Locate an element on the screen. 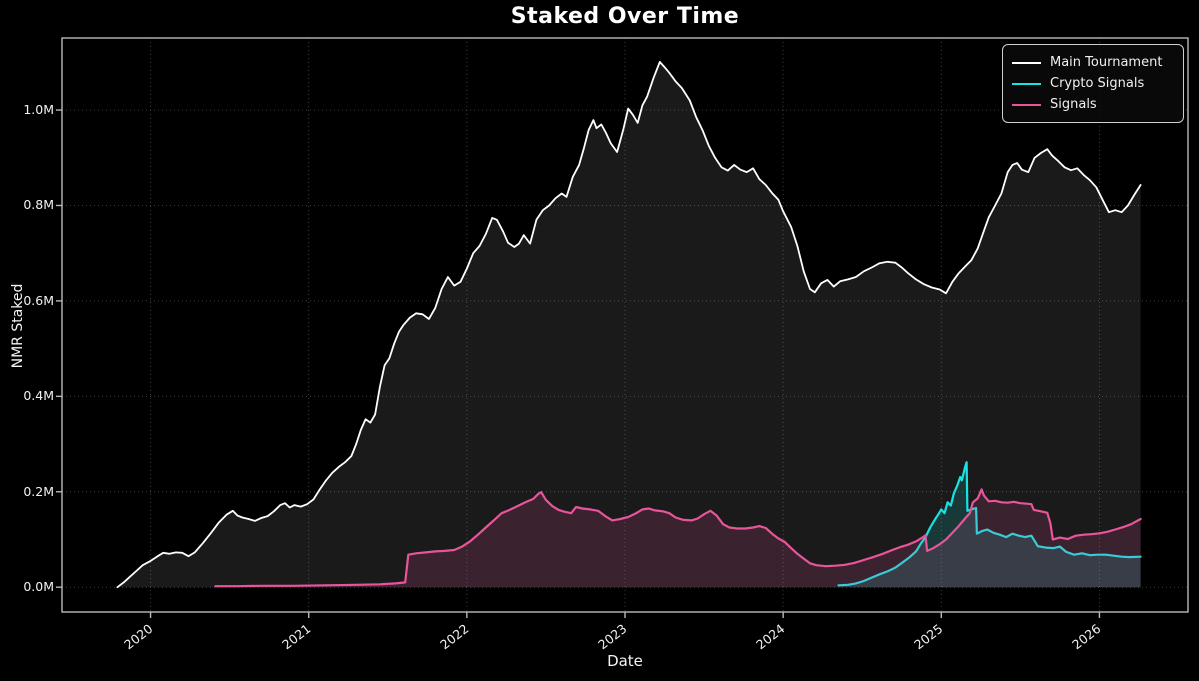 Image resolution: width=1199 pixels, height=681 pixels. signals-line is located at coordinates (678, 538).